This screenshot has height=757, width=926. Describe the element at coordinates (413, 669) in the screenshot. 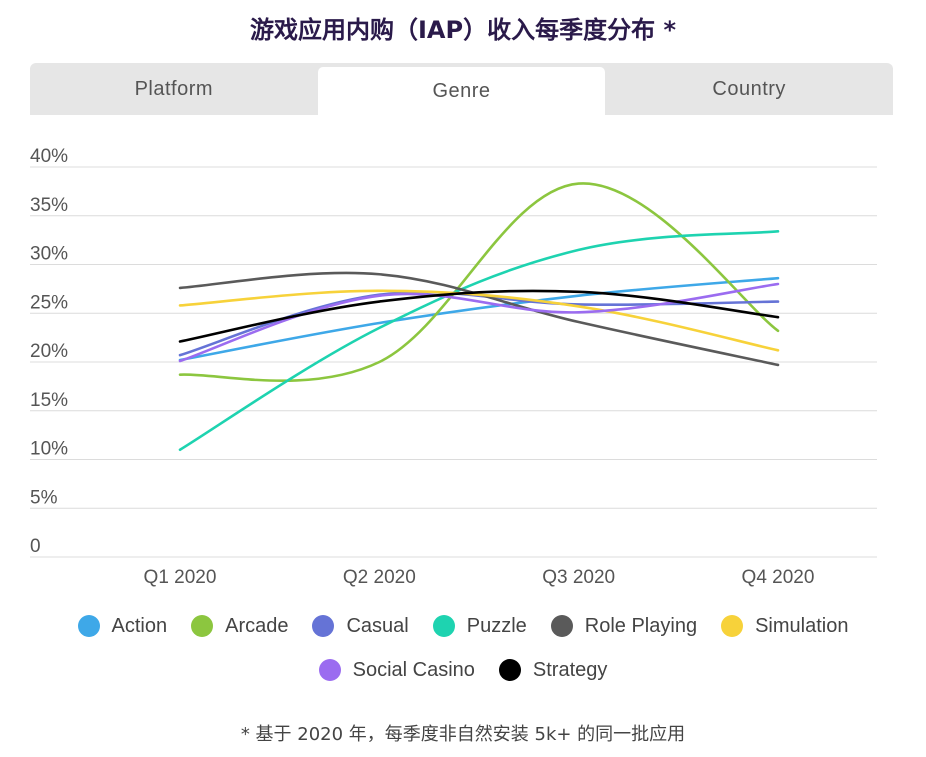

I see `legend-label: Social Casino` at that location.